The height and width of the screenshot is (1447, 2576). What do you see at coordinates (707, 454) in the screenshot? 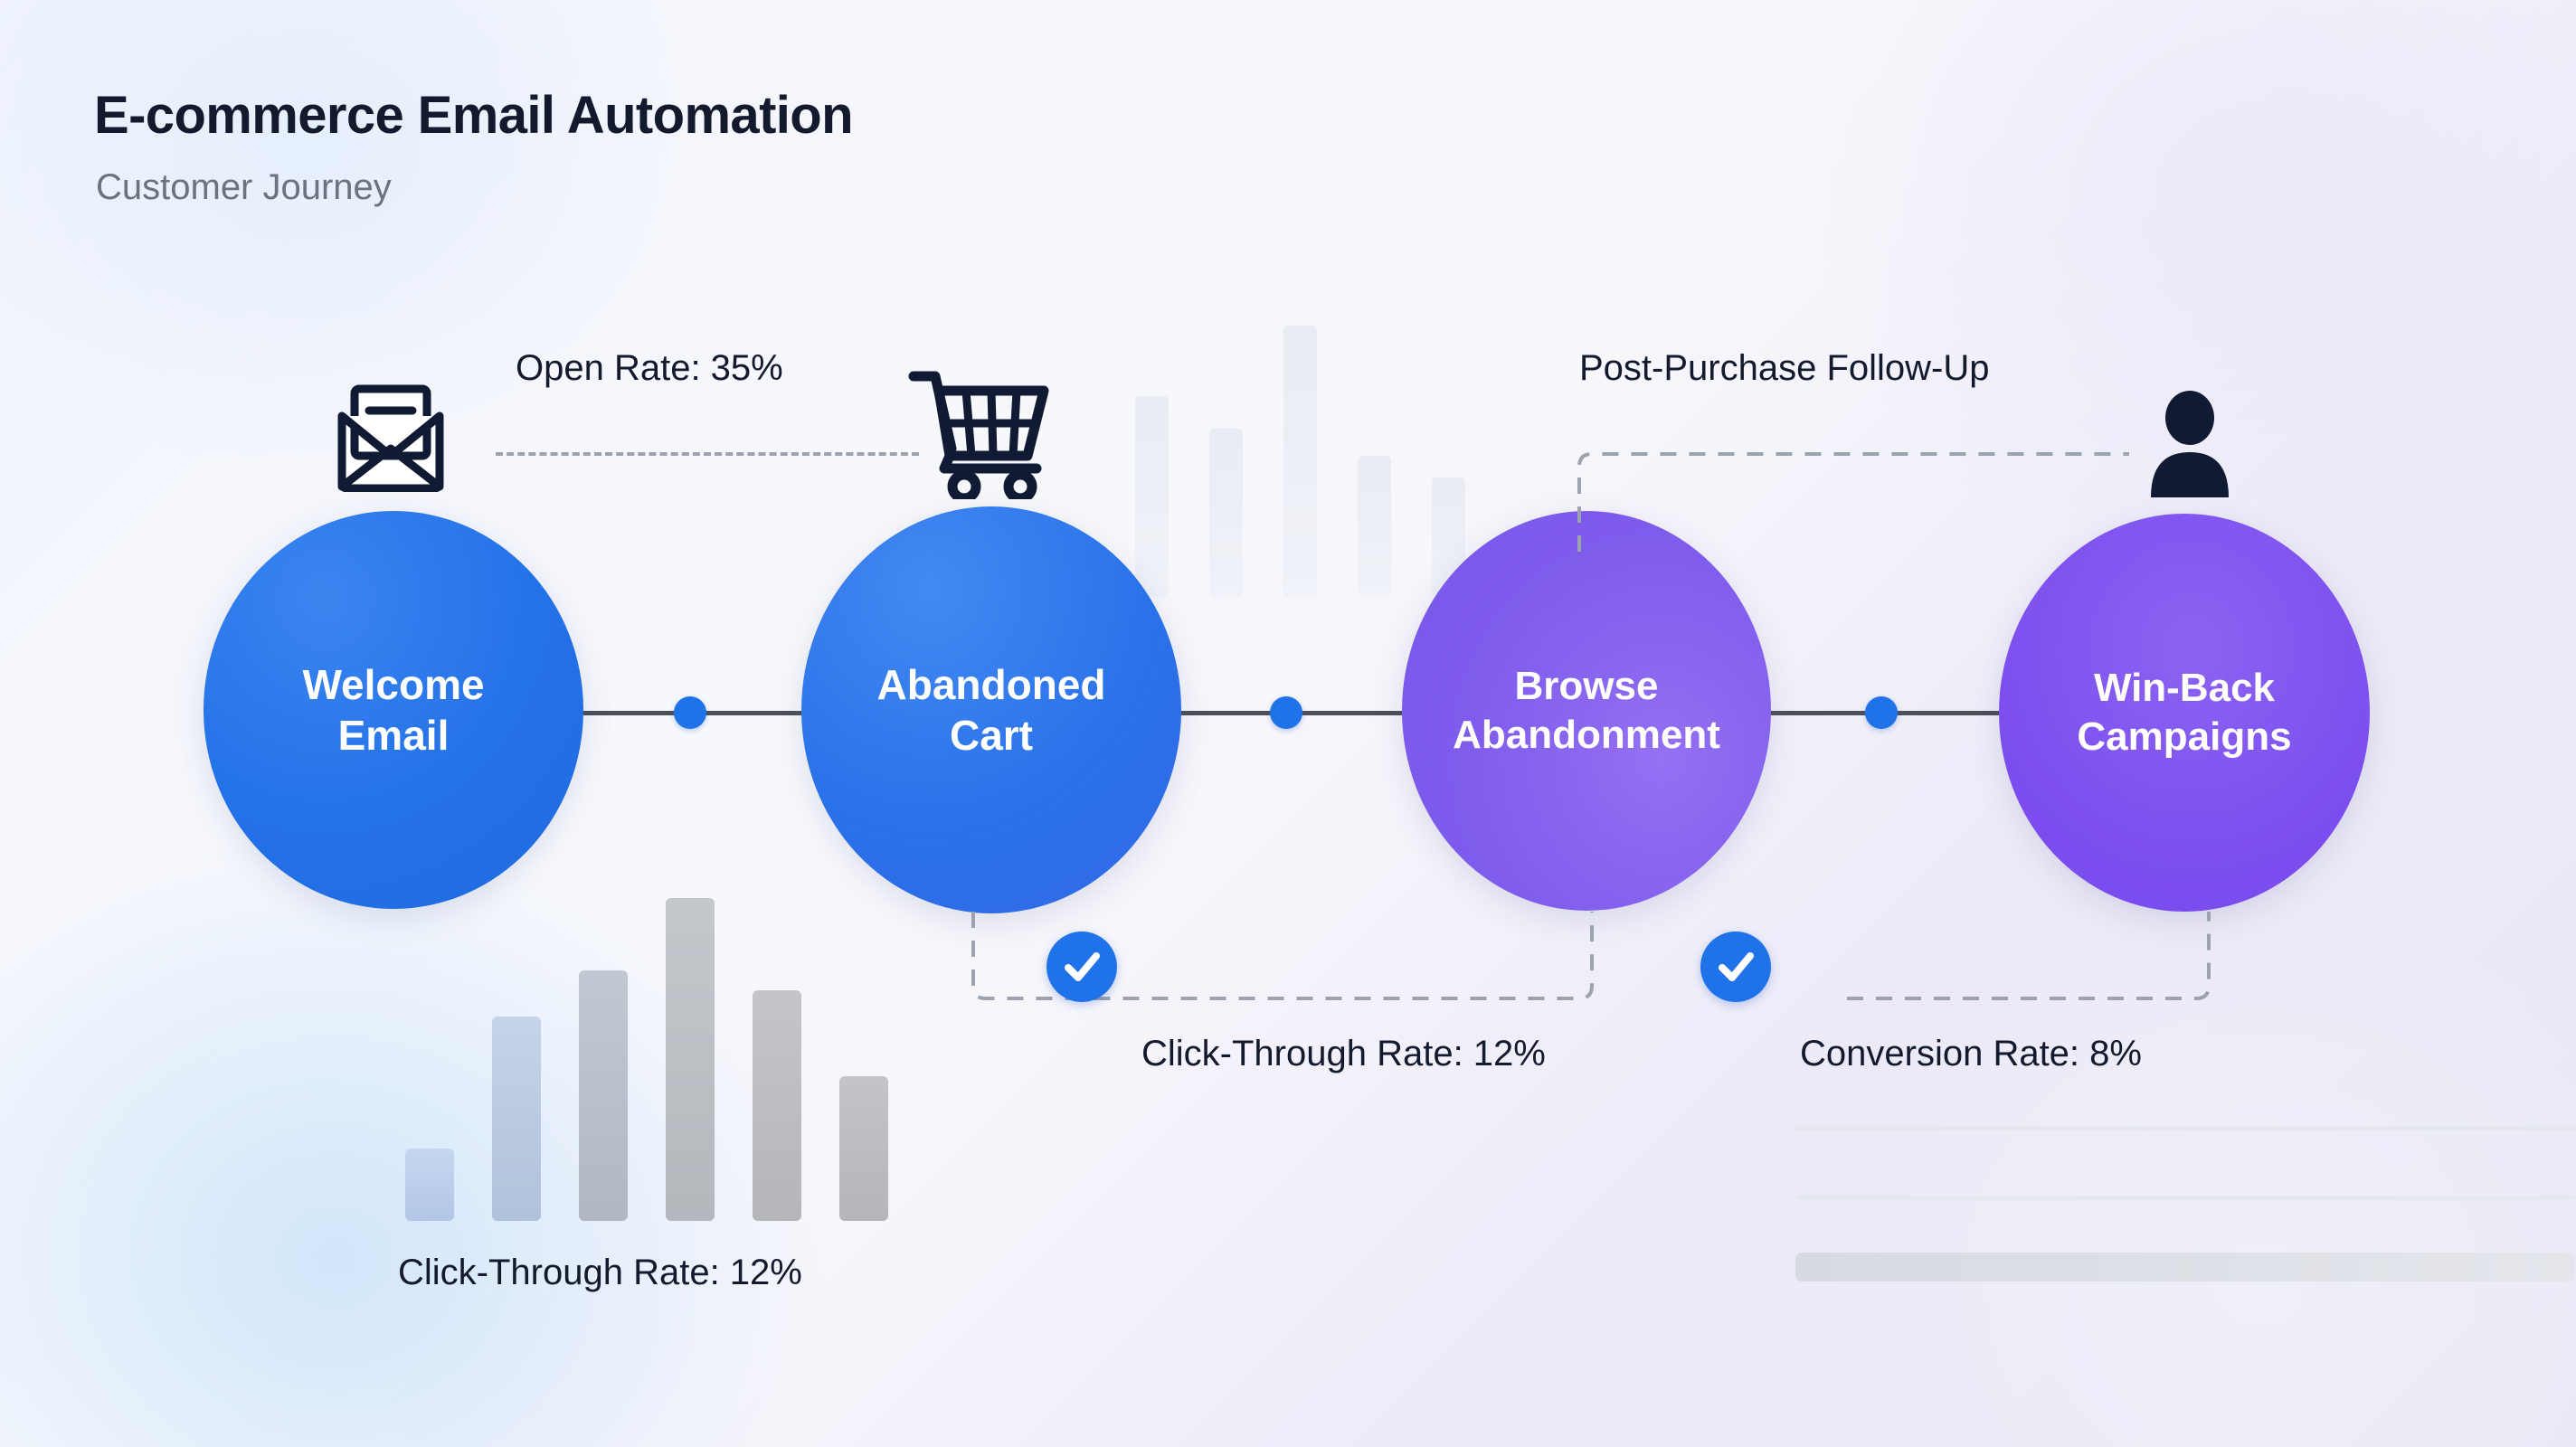
I see `dashed-connector-open-rate` at bounding box center [707, 454].